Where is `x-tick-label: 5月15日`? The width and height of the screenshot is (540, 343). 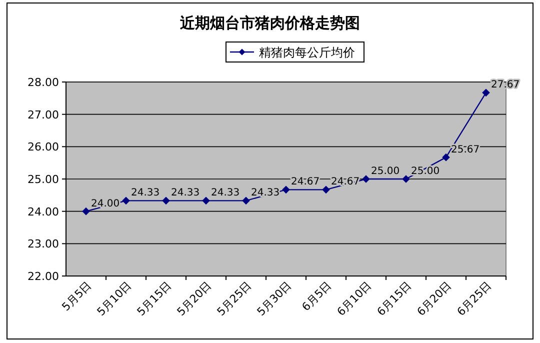 x-tick-label: 5月15日 is located at coordinates (154, 298).